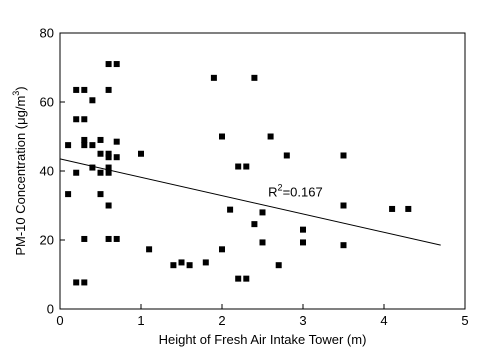 The image size is (484, 356). I want to click on x-tick-label: 2, so click(221, 320).